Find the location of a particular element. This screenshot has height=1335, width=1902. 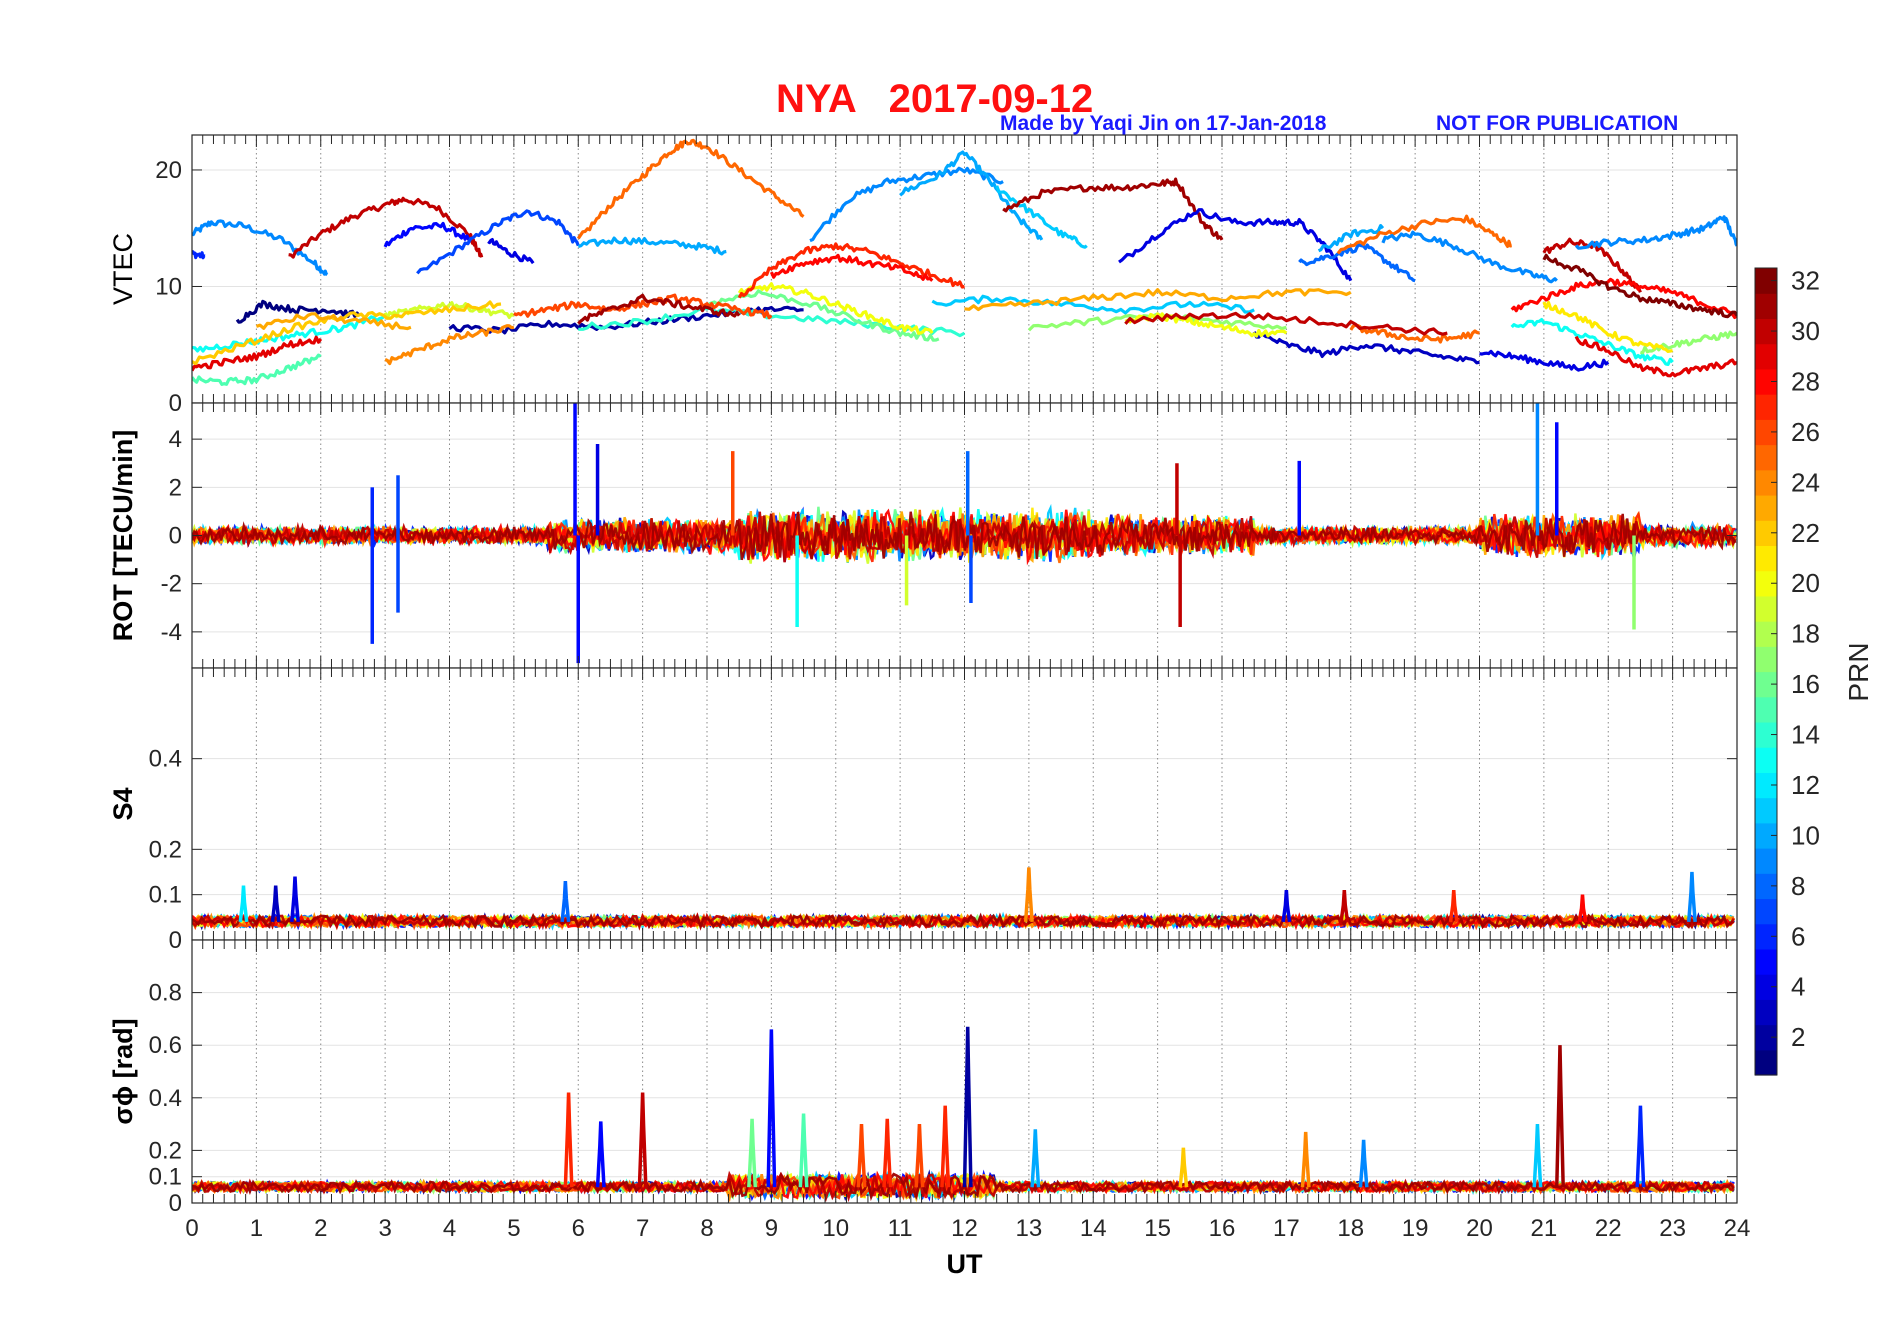

x-tick-label: 10 is located at coordinates (835, 1228).